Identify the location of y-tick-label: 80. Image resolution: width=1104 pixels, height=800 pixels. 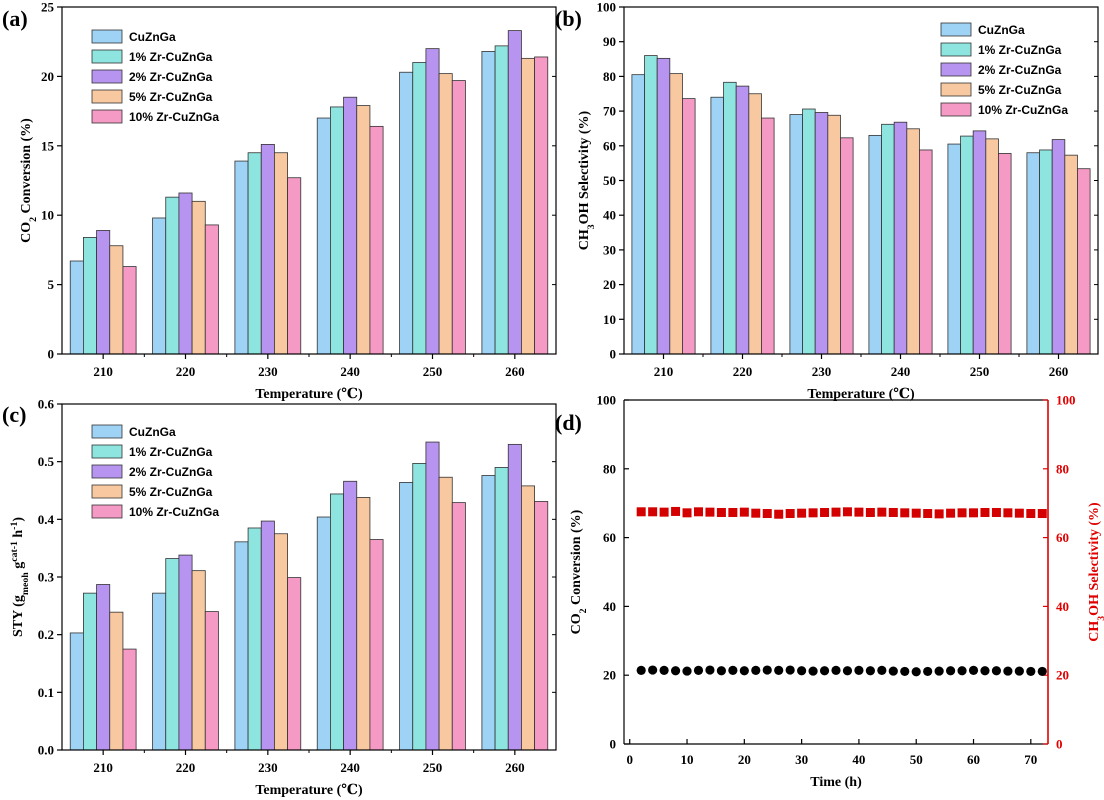
(609, 468).